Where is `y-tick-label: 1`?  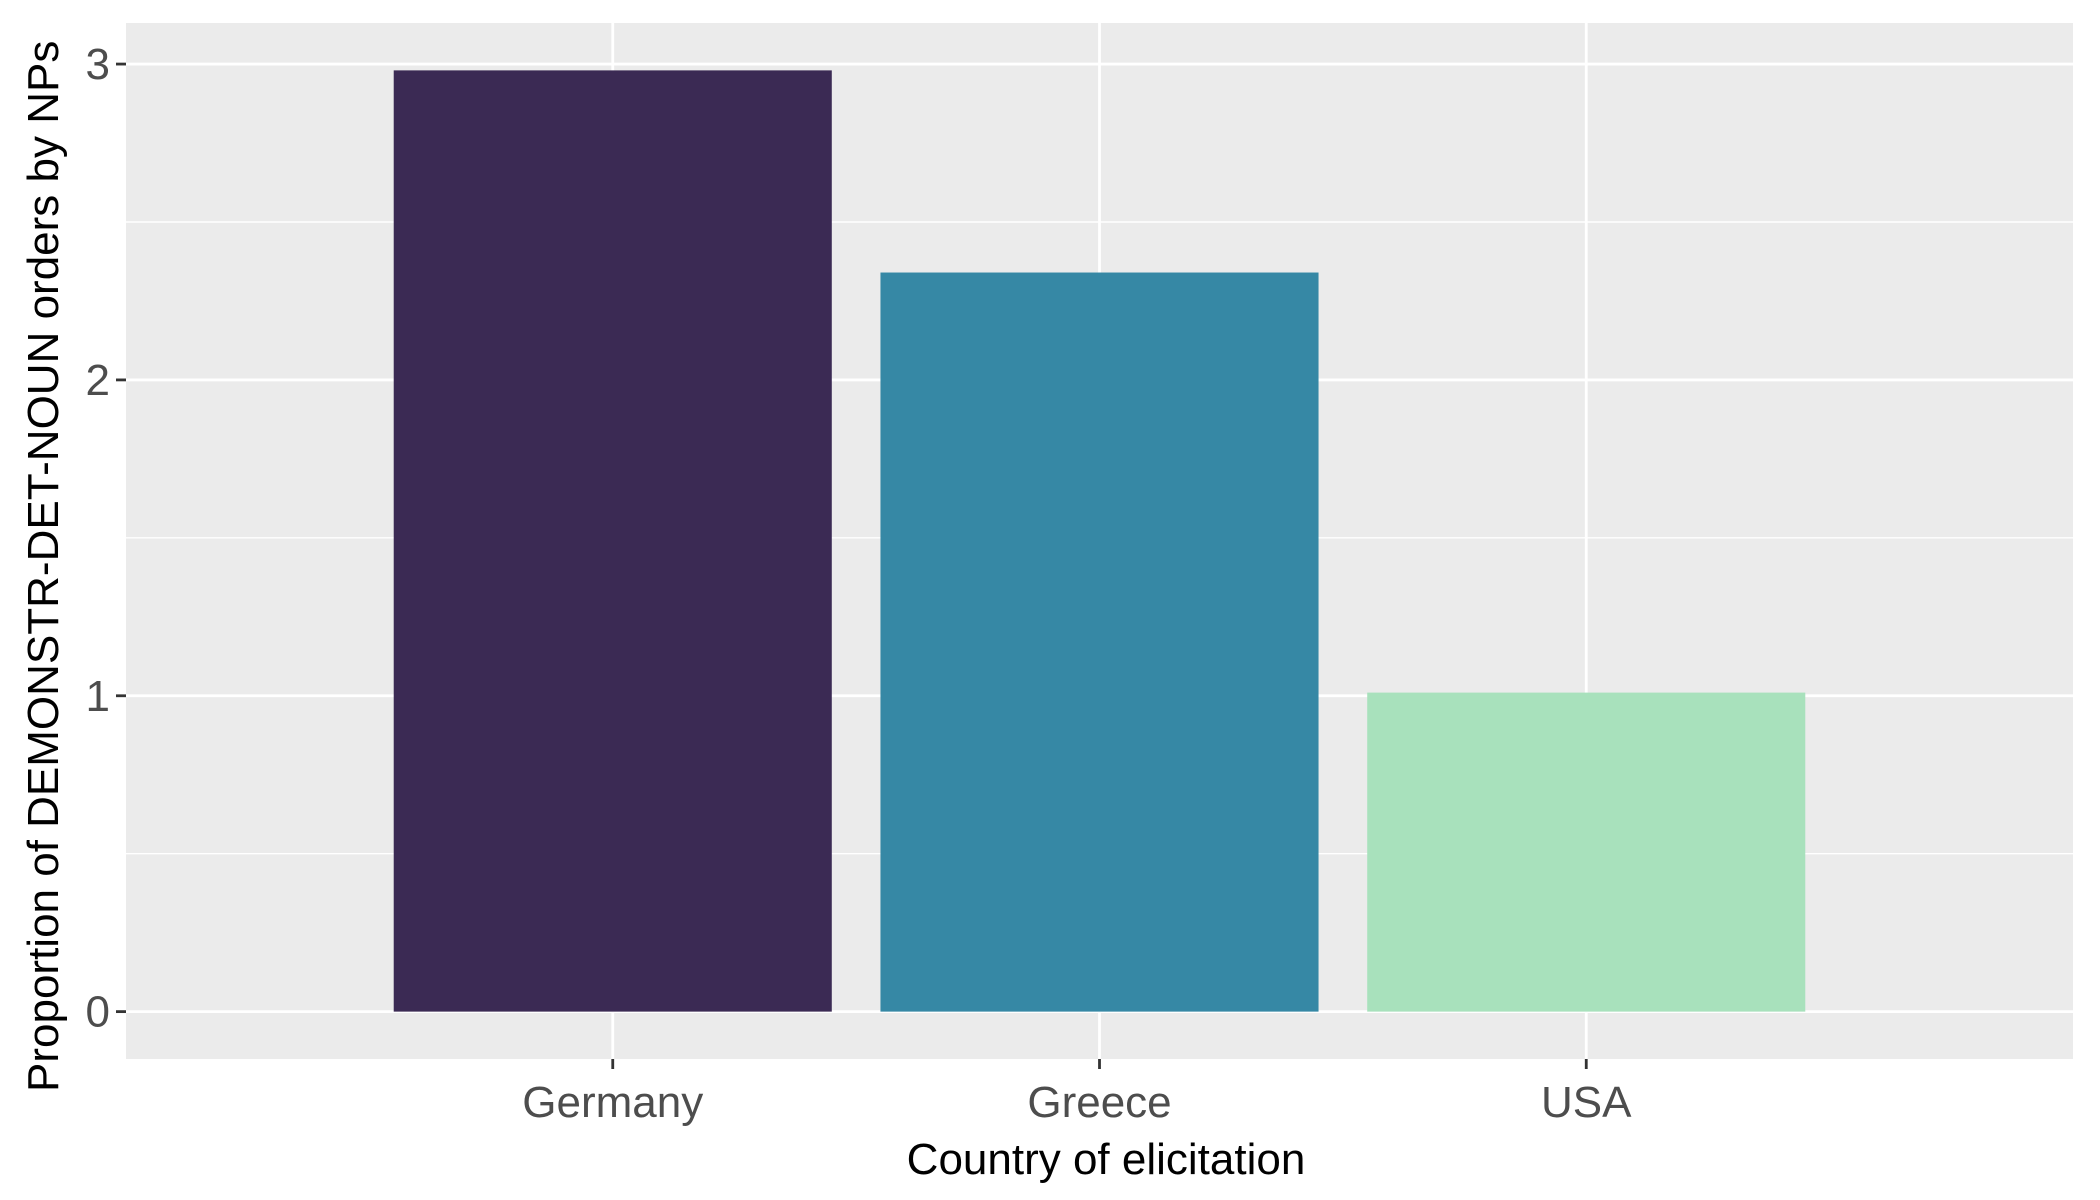 y-tick-label: 1 is located at coordinates (98, 696).